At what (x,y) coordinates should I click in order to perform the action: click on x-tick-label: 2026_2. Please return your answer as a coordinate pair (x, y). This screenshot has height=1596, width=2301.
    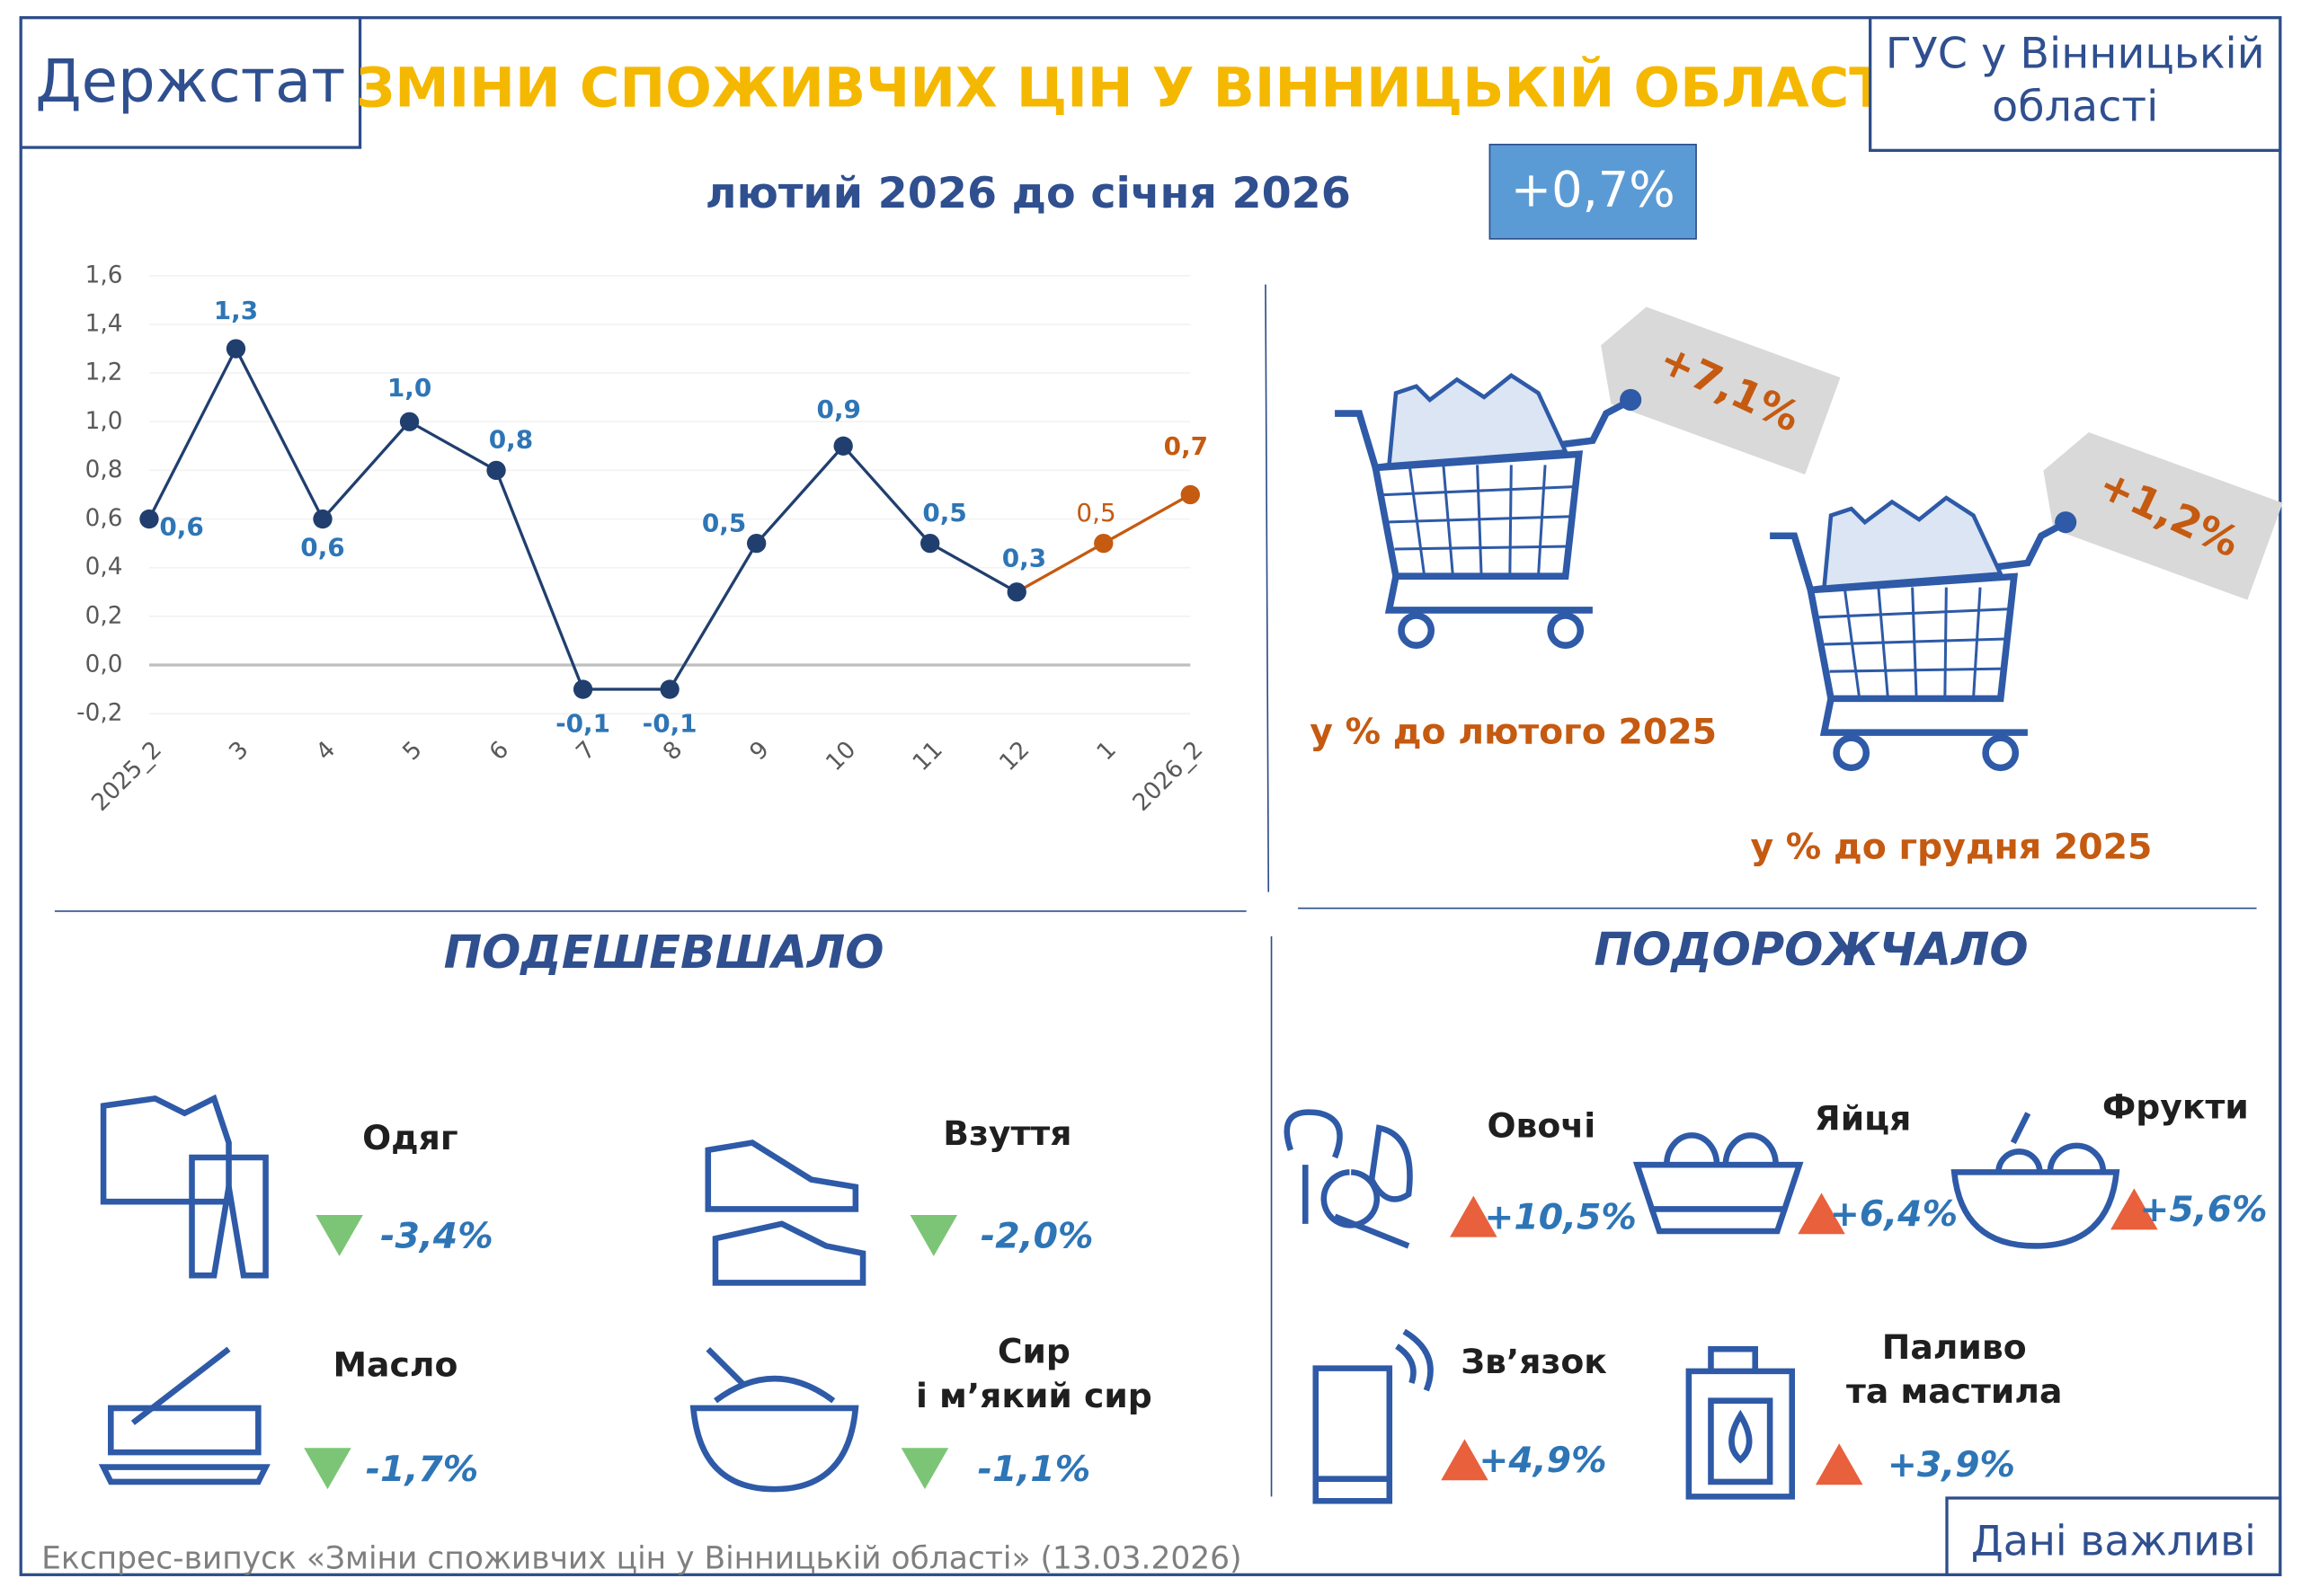
    Looking at the image, I should click on (1168, 776).